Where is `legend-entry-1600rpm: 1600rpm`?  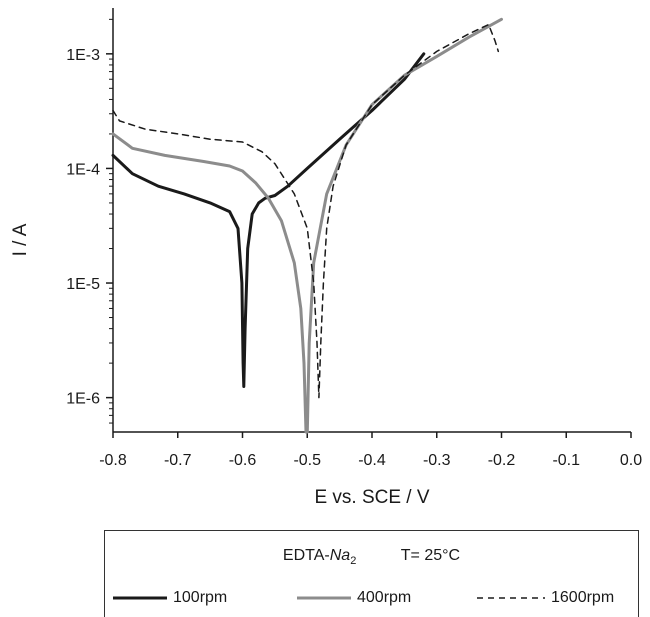
legend-entry-1600rpm: 1600rpm is located at coordinates (545, 598).